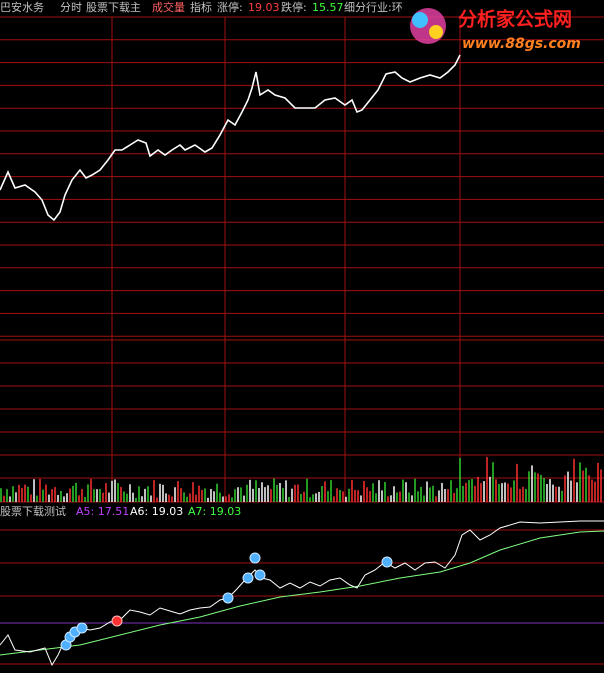  What do you see at coordinates (156, 511) in the screenshot?
I see `indicator-a6: A6: 19.03` at bounding box center [156, 511].